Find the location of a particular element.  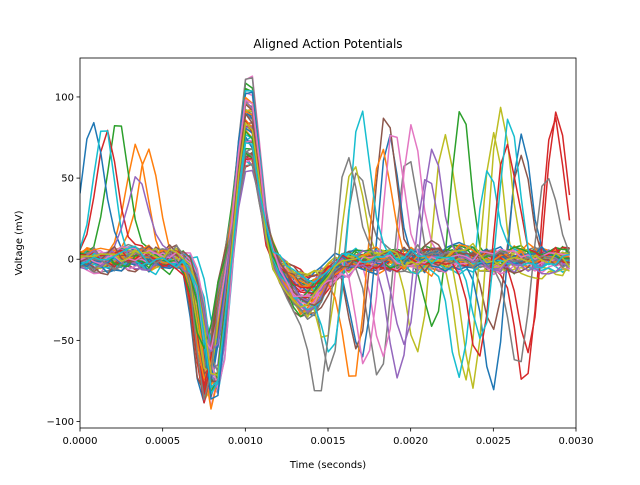

x-tick-label: 0.0030 is located at coordinates (576, 441).